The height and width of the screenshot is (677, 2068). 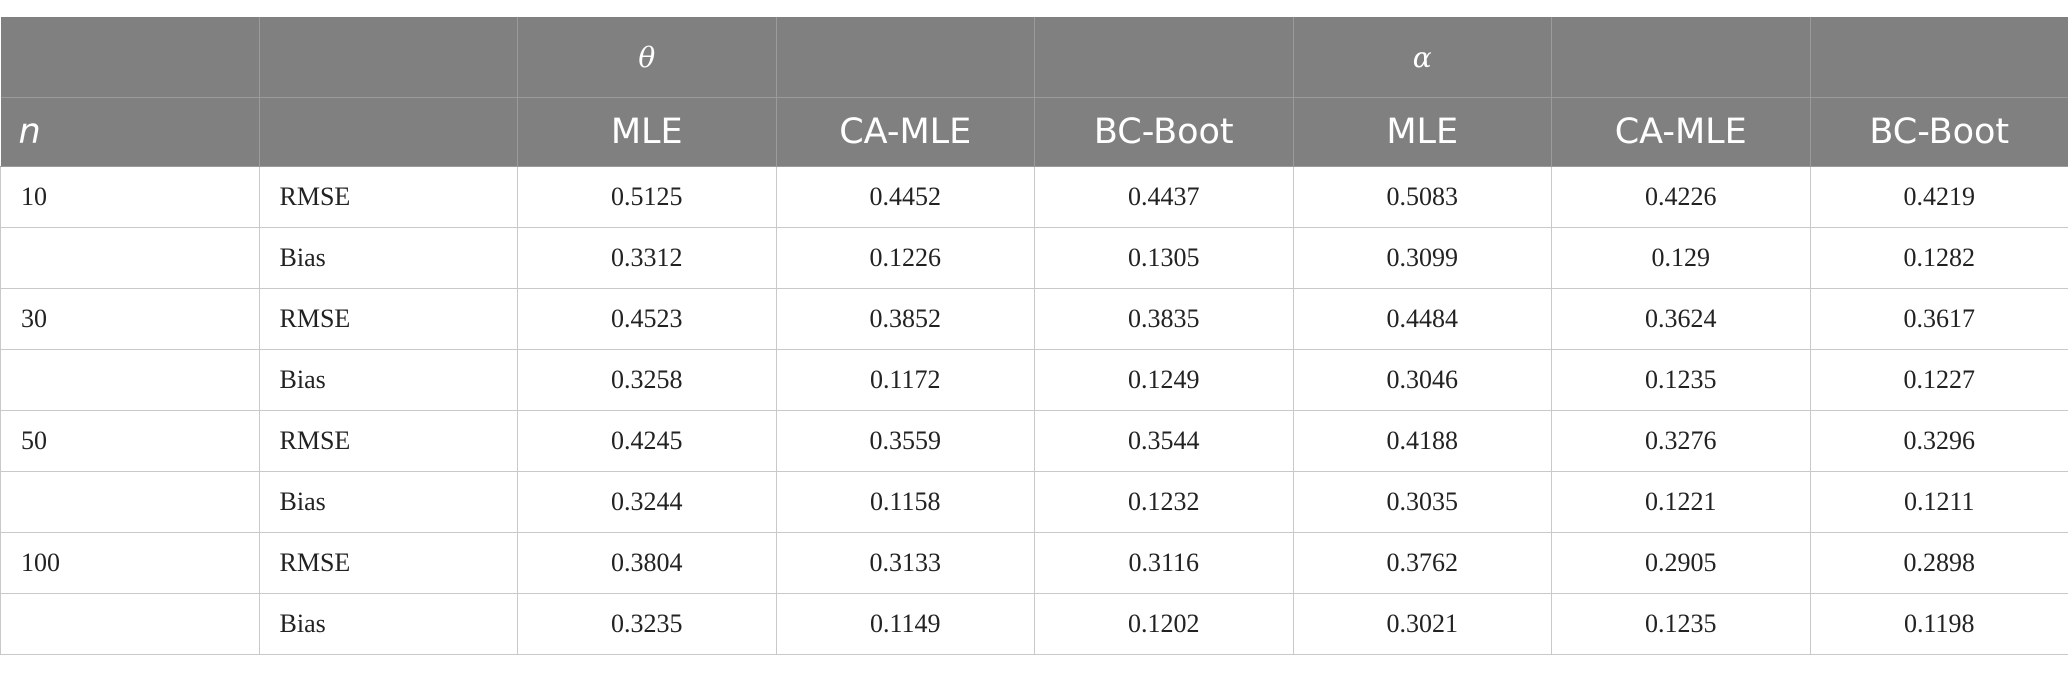 I want to click on value-cell: 0.3835, so click(x=1164, y=319).